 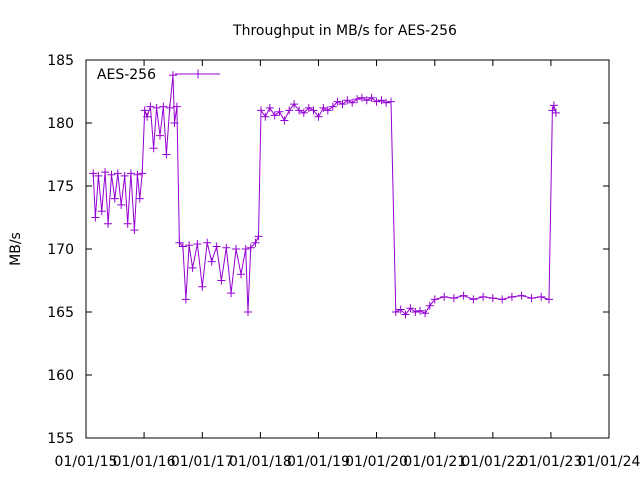 What do you see at coordinates (144, 462) in the screenshot?
I see `x-tick-label: 01/01/16` at bounding box center [144, 462].